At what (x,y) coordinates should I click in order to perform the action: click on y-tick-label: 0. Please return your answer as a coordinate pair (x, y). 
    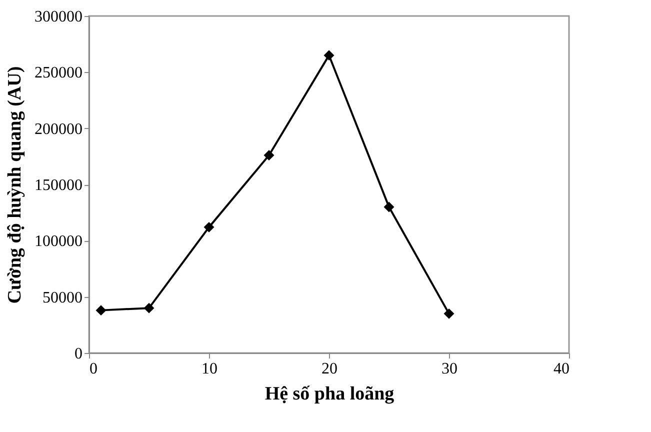
    Looking at the image, I should click on (78, 354).